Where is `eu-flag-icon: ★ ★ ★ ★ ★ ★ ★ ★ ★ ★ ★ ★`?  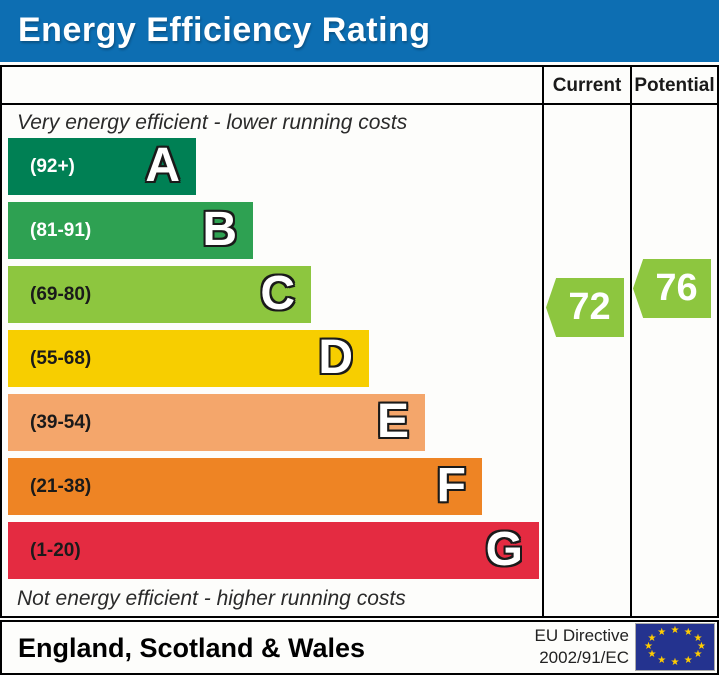
eu-flag-icon: ★ ★ ★ ★ ★ ★ ★ ★ ★ ★ ★ ★ is located at coordinates (675, 647).